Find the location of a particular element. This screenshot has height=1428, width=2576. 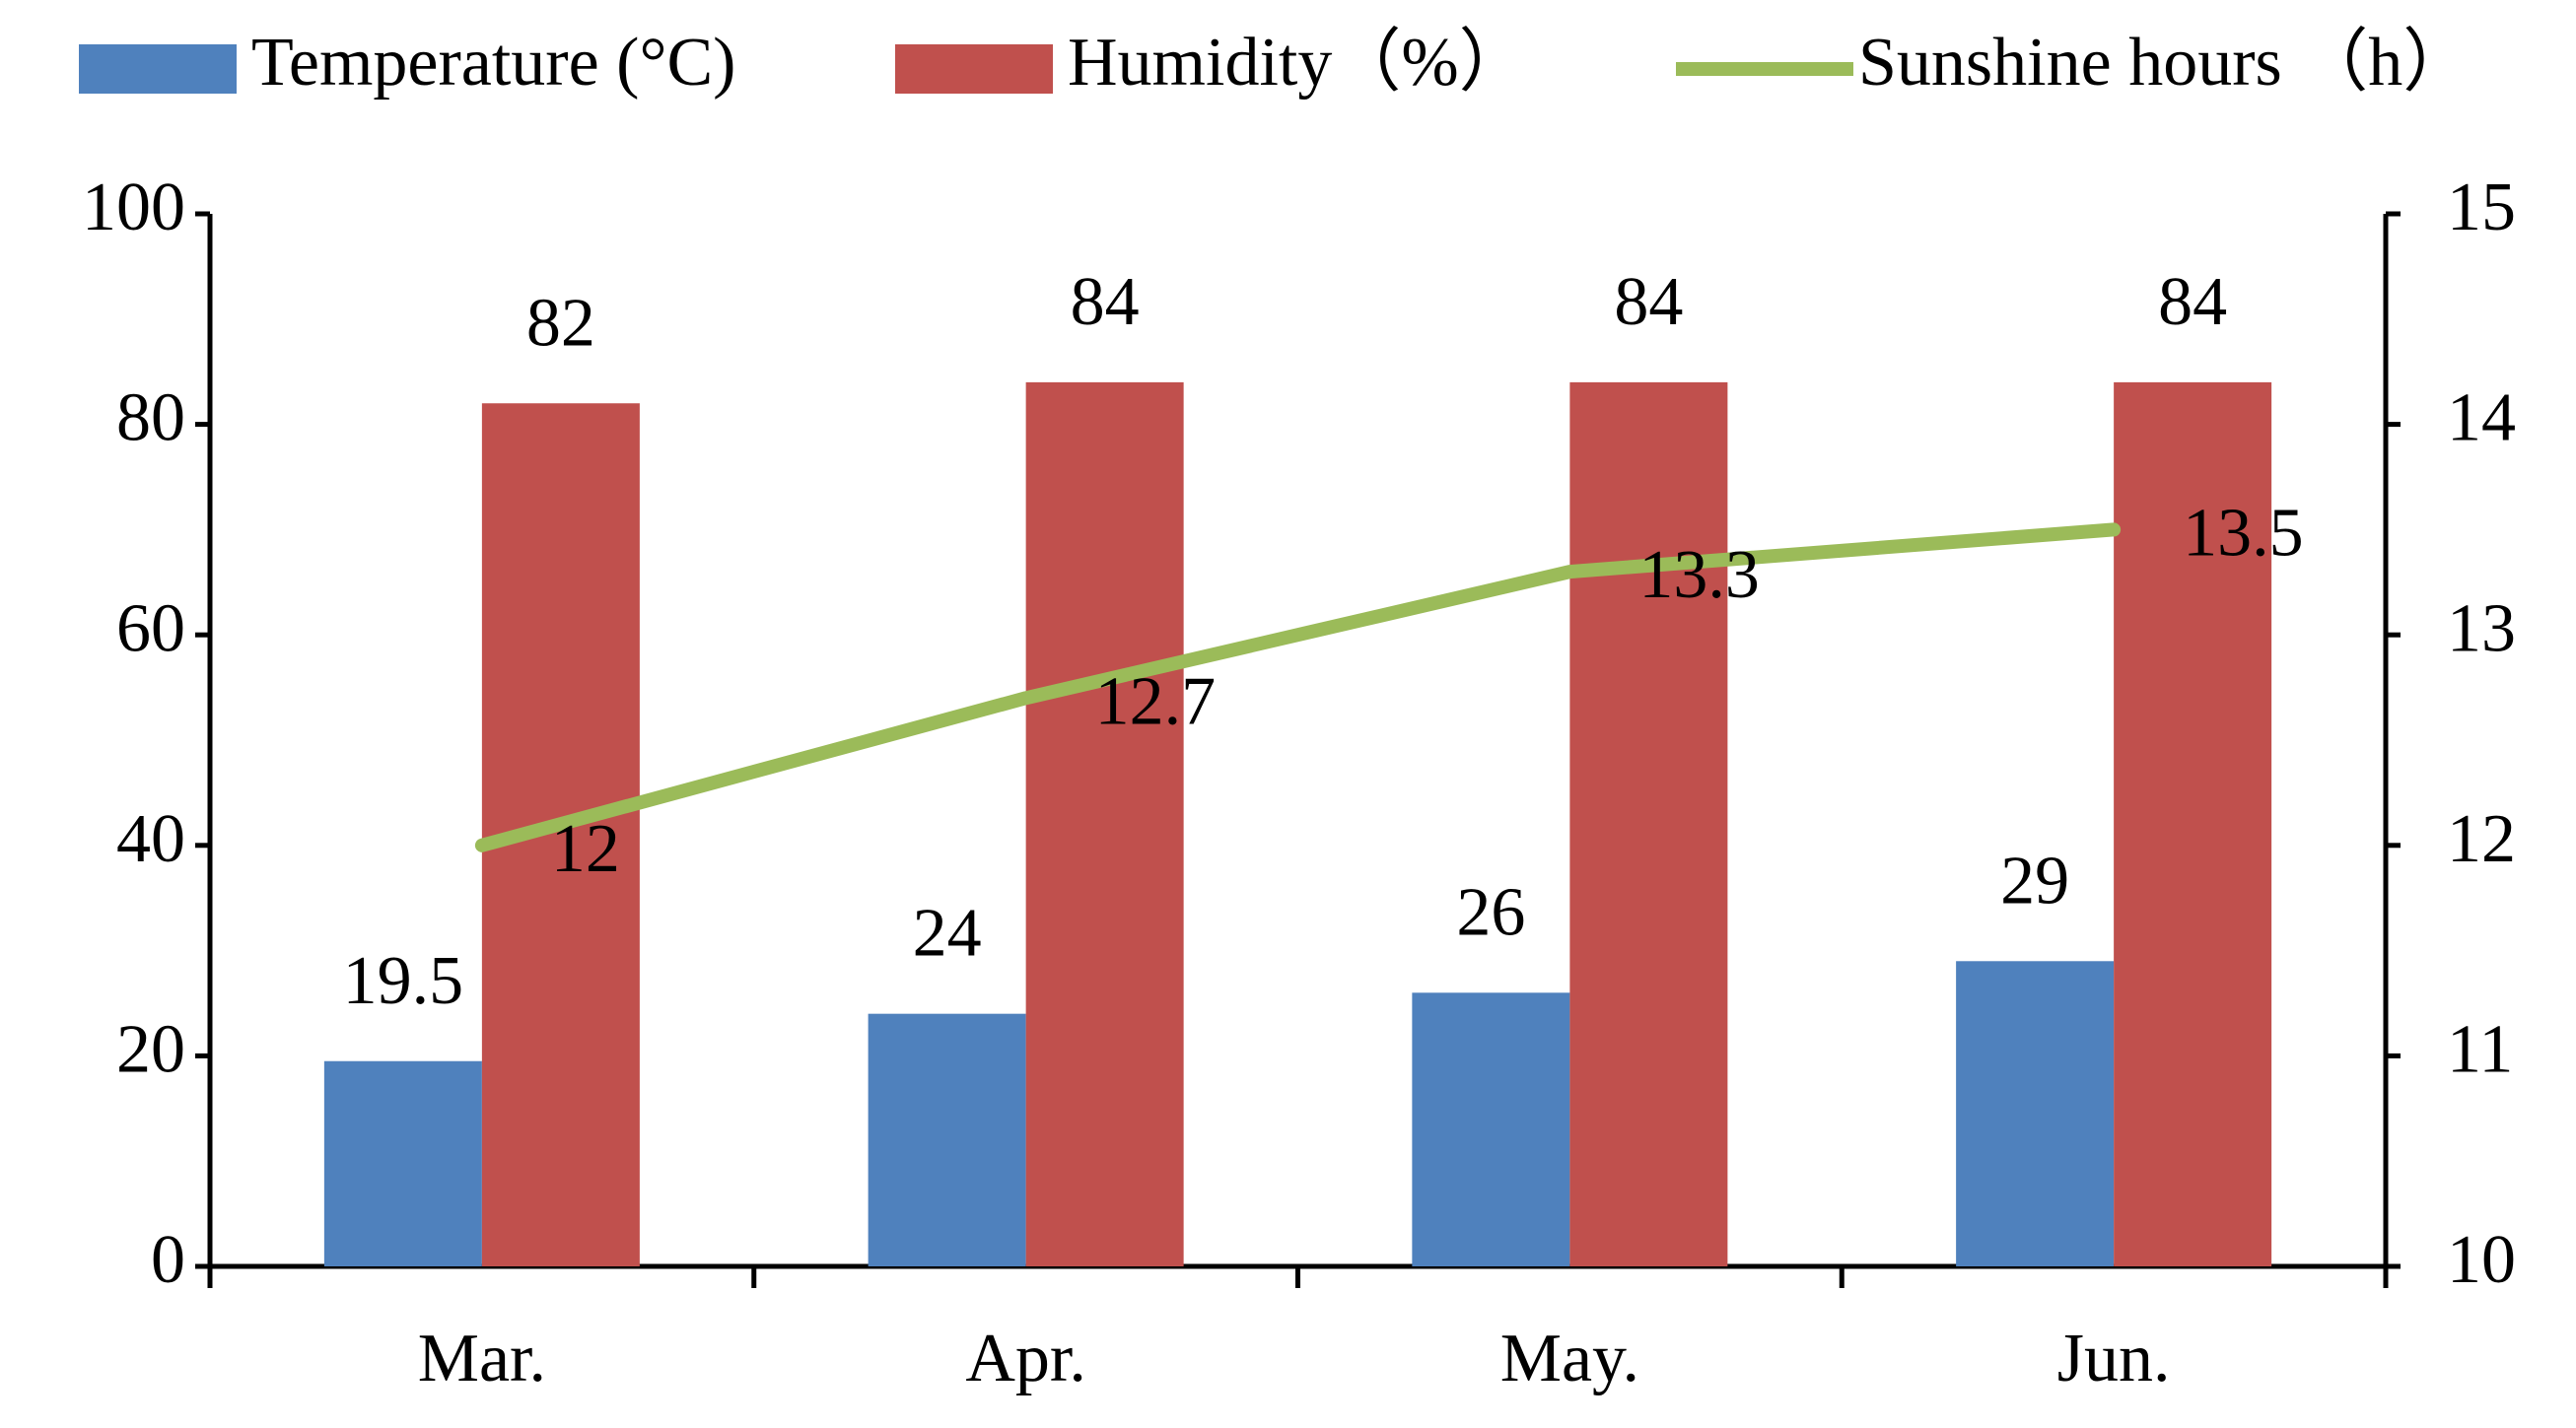

value-label: 13.3 is located at coordinates (1699, 575).